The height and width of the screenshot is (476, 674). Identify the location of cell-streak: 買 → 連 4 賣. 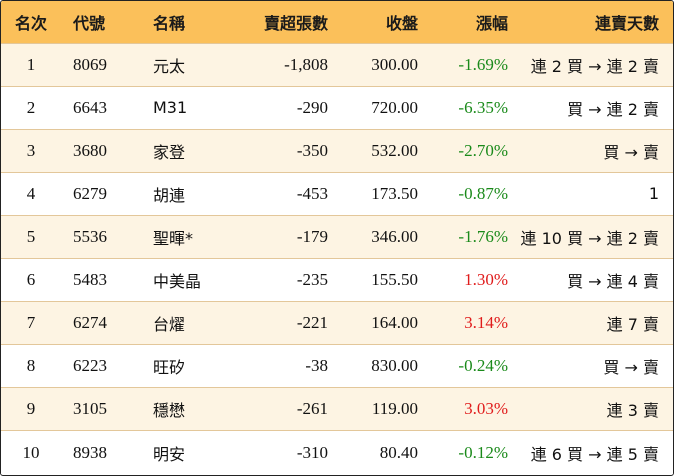
(613, 282).